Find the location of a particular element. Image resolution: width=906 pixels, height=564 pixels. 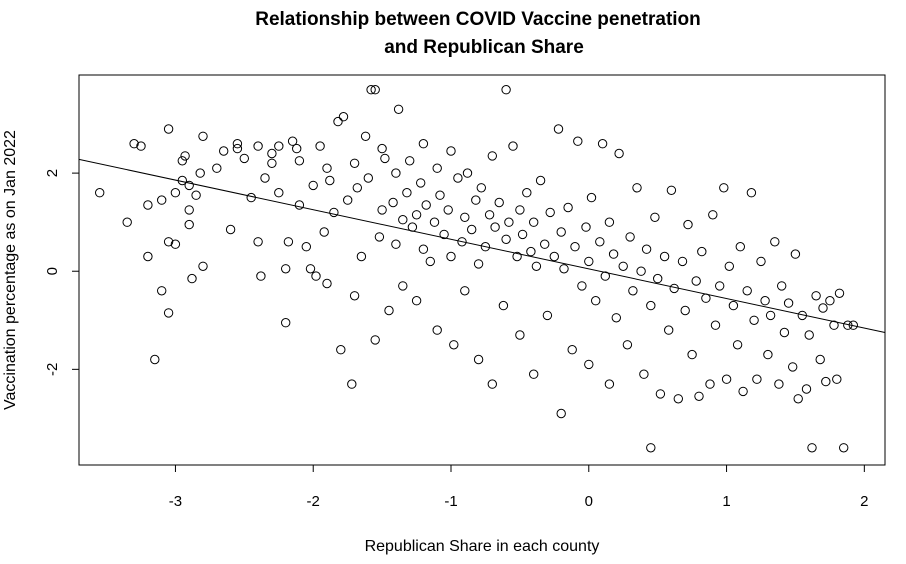

y-tick-label: 0 is located at coordinates (52, 271).